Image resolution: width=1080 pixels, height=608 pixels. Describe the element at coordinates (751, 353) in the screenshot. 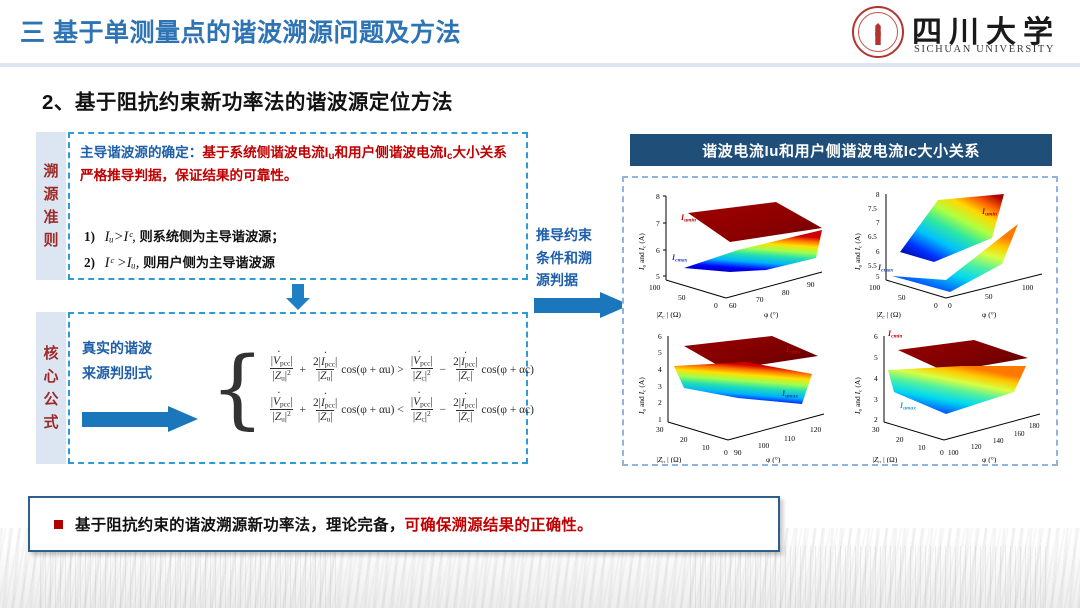

I see `surface-icmin` at that location.